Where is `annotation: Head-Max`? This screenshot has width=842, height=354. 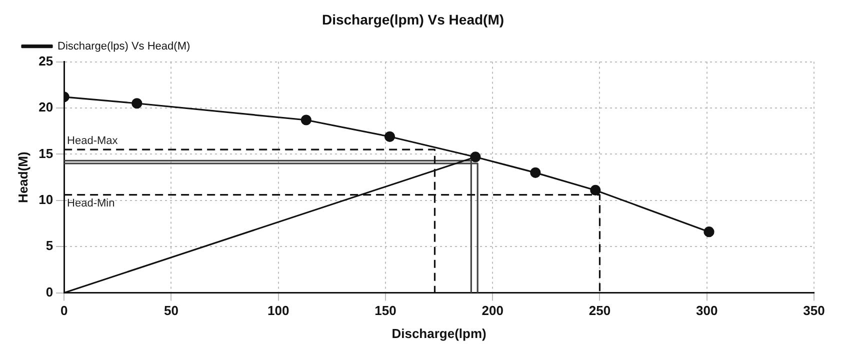 annotation: Head-Max is located at coordinates (92, 141).